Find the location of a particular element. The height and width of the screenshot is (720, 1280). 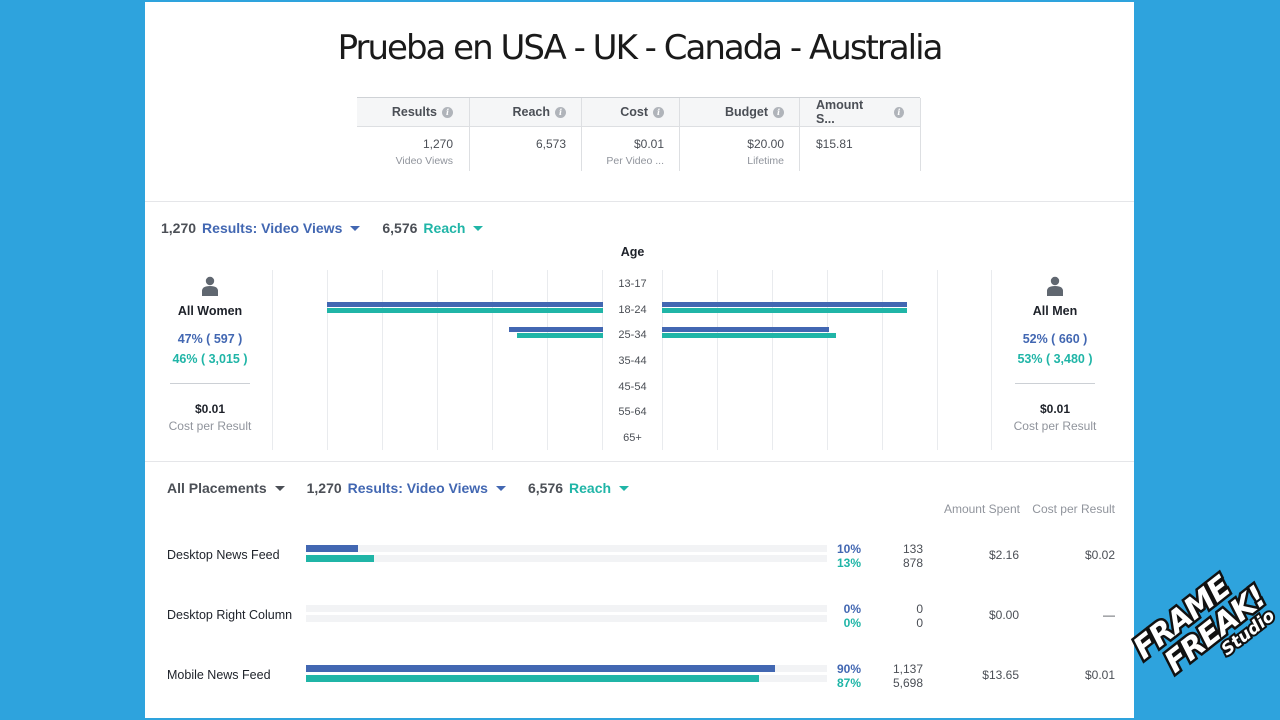

budget-value: $20.00 is located at coordinates (765, 144).